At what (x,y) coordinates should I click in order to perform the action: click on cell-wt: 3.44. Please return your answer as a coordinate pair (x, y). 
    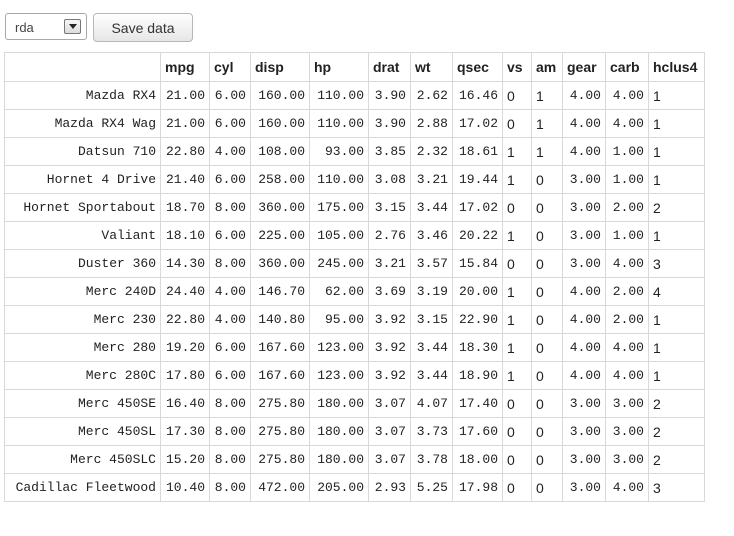
    Looking at the image, I should click on (431, 347).